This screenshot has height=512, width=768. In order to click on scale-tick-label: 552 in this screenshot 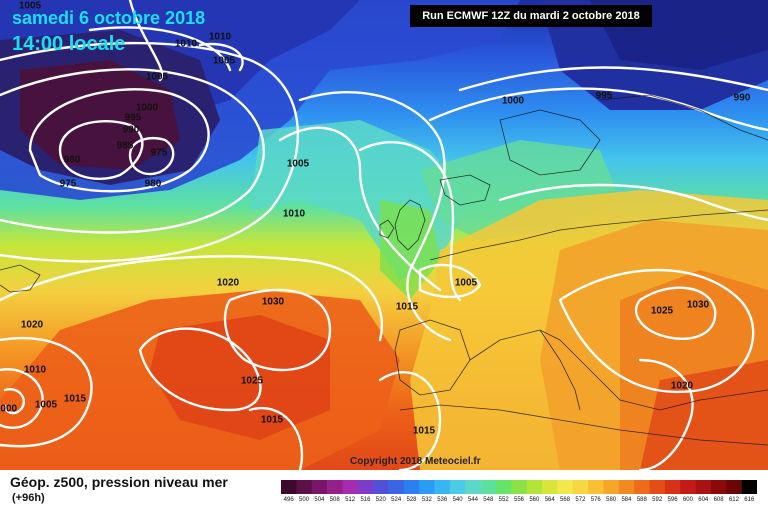, I will do `click(504, 500)`.